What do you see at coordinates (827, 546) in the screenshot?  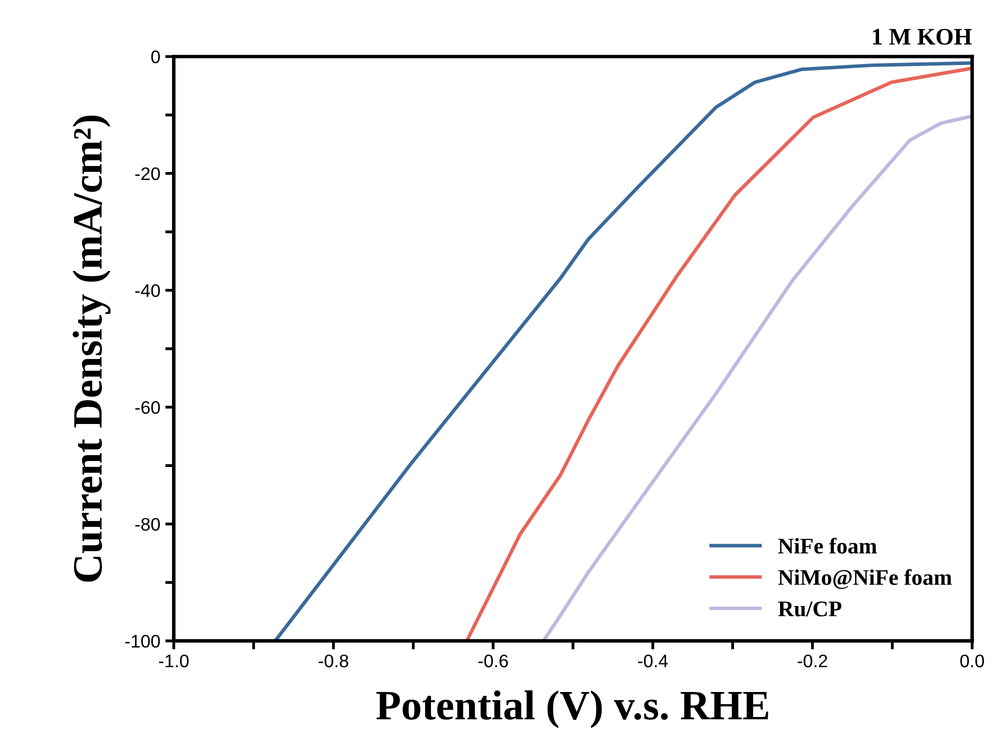 I see `legend-label: NiFe foam` at bounding box center [827, 546].